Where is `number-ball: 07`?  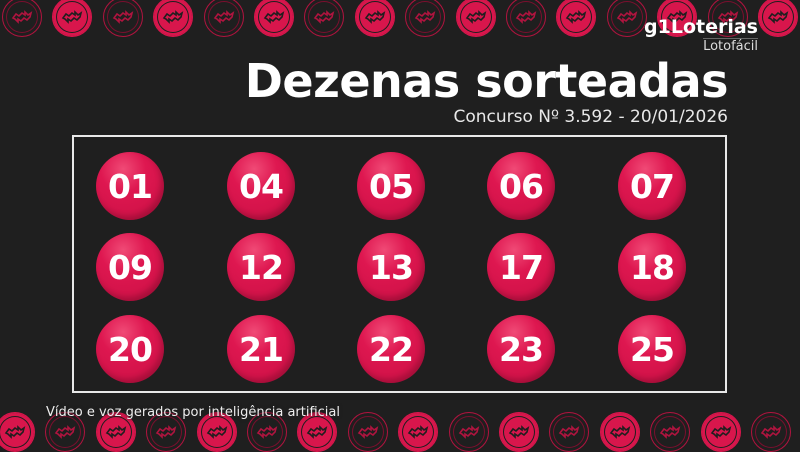 number-ball: 07 is located at coordinates (652, 186).